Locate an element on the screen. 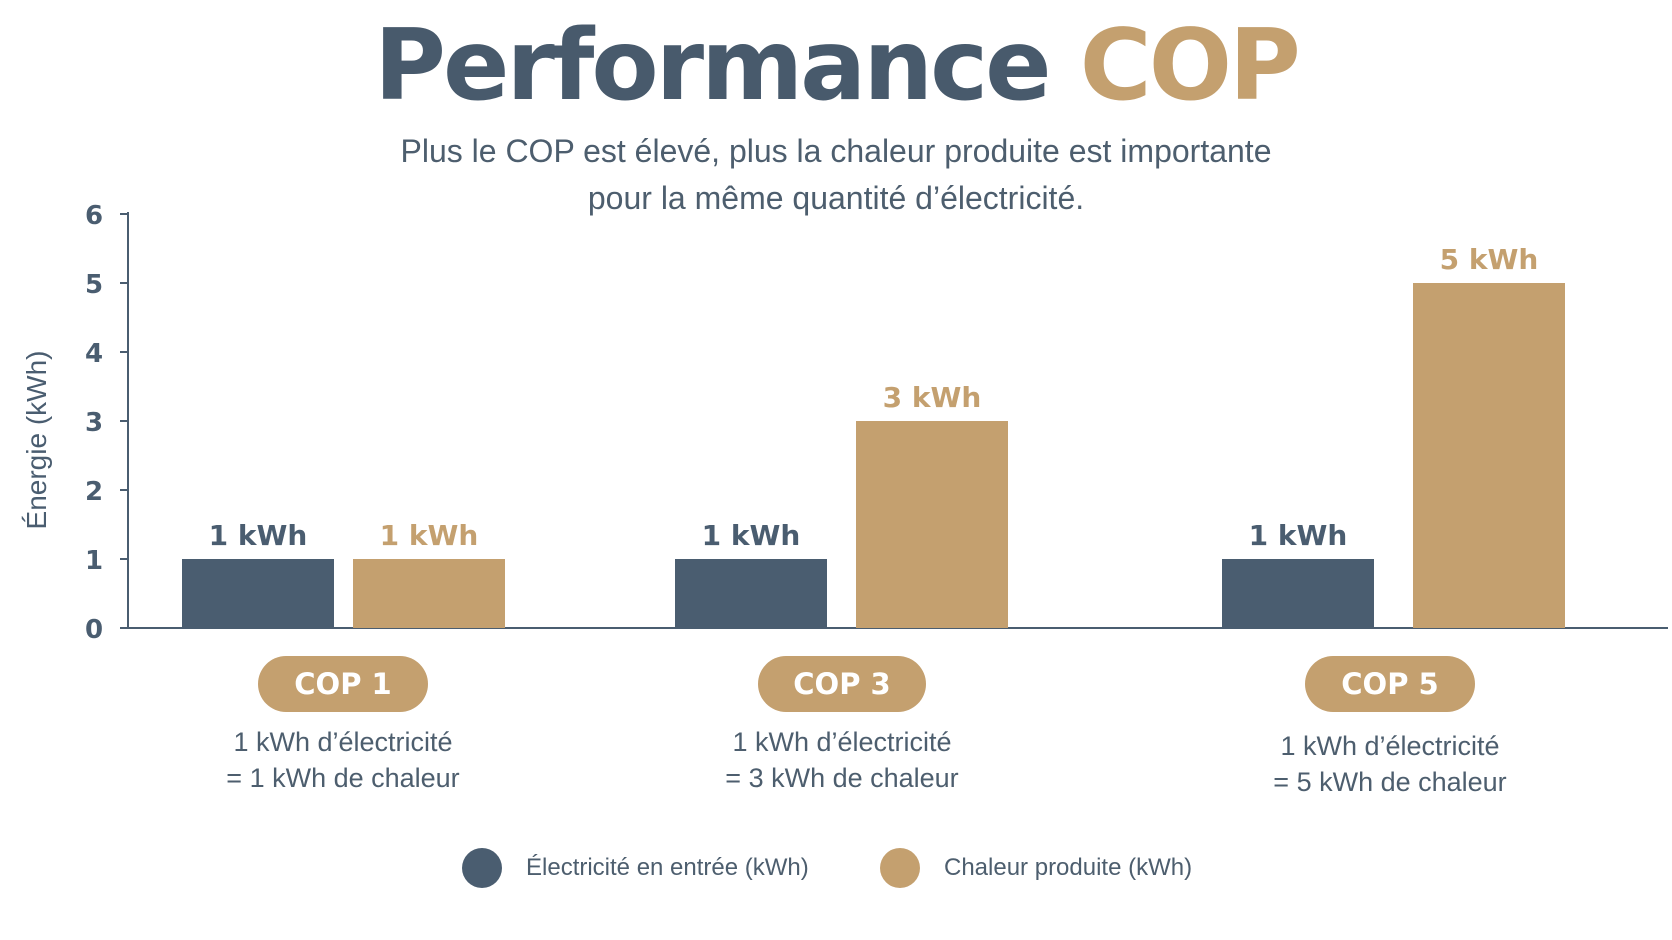  legend-item-electricity: Électricité en entrée (kWh) is located at coordinates (635, 868).